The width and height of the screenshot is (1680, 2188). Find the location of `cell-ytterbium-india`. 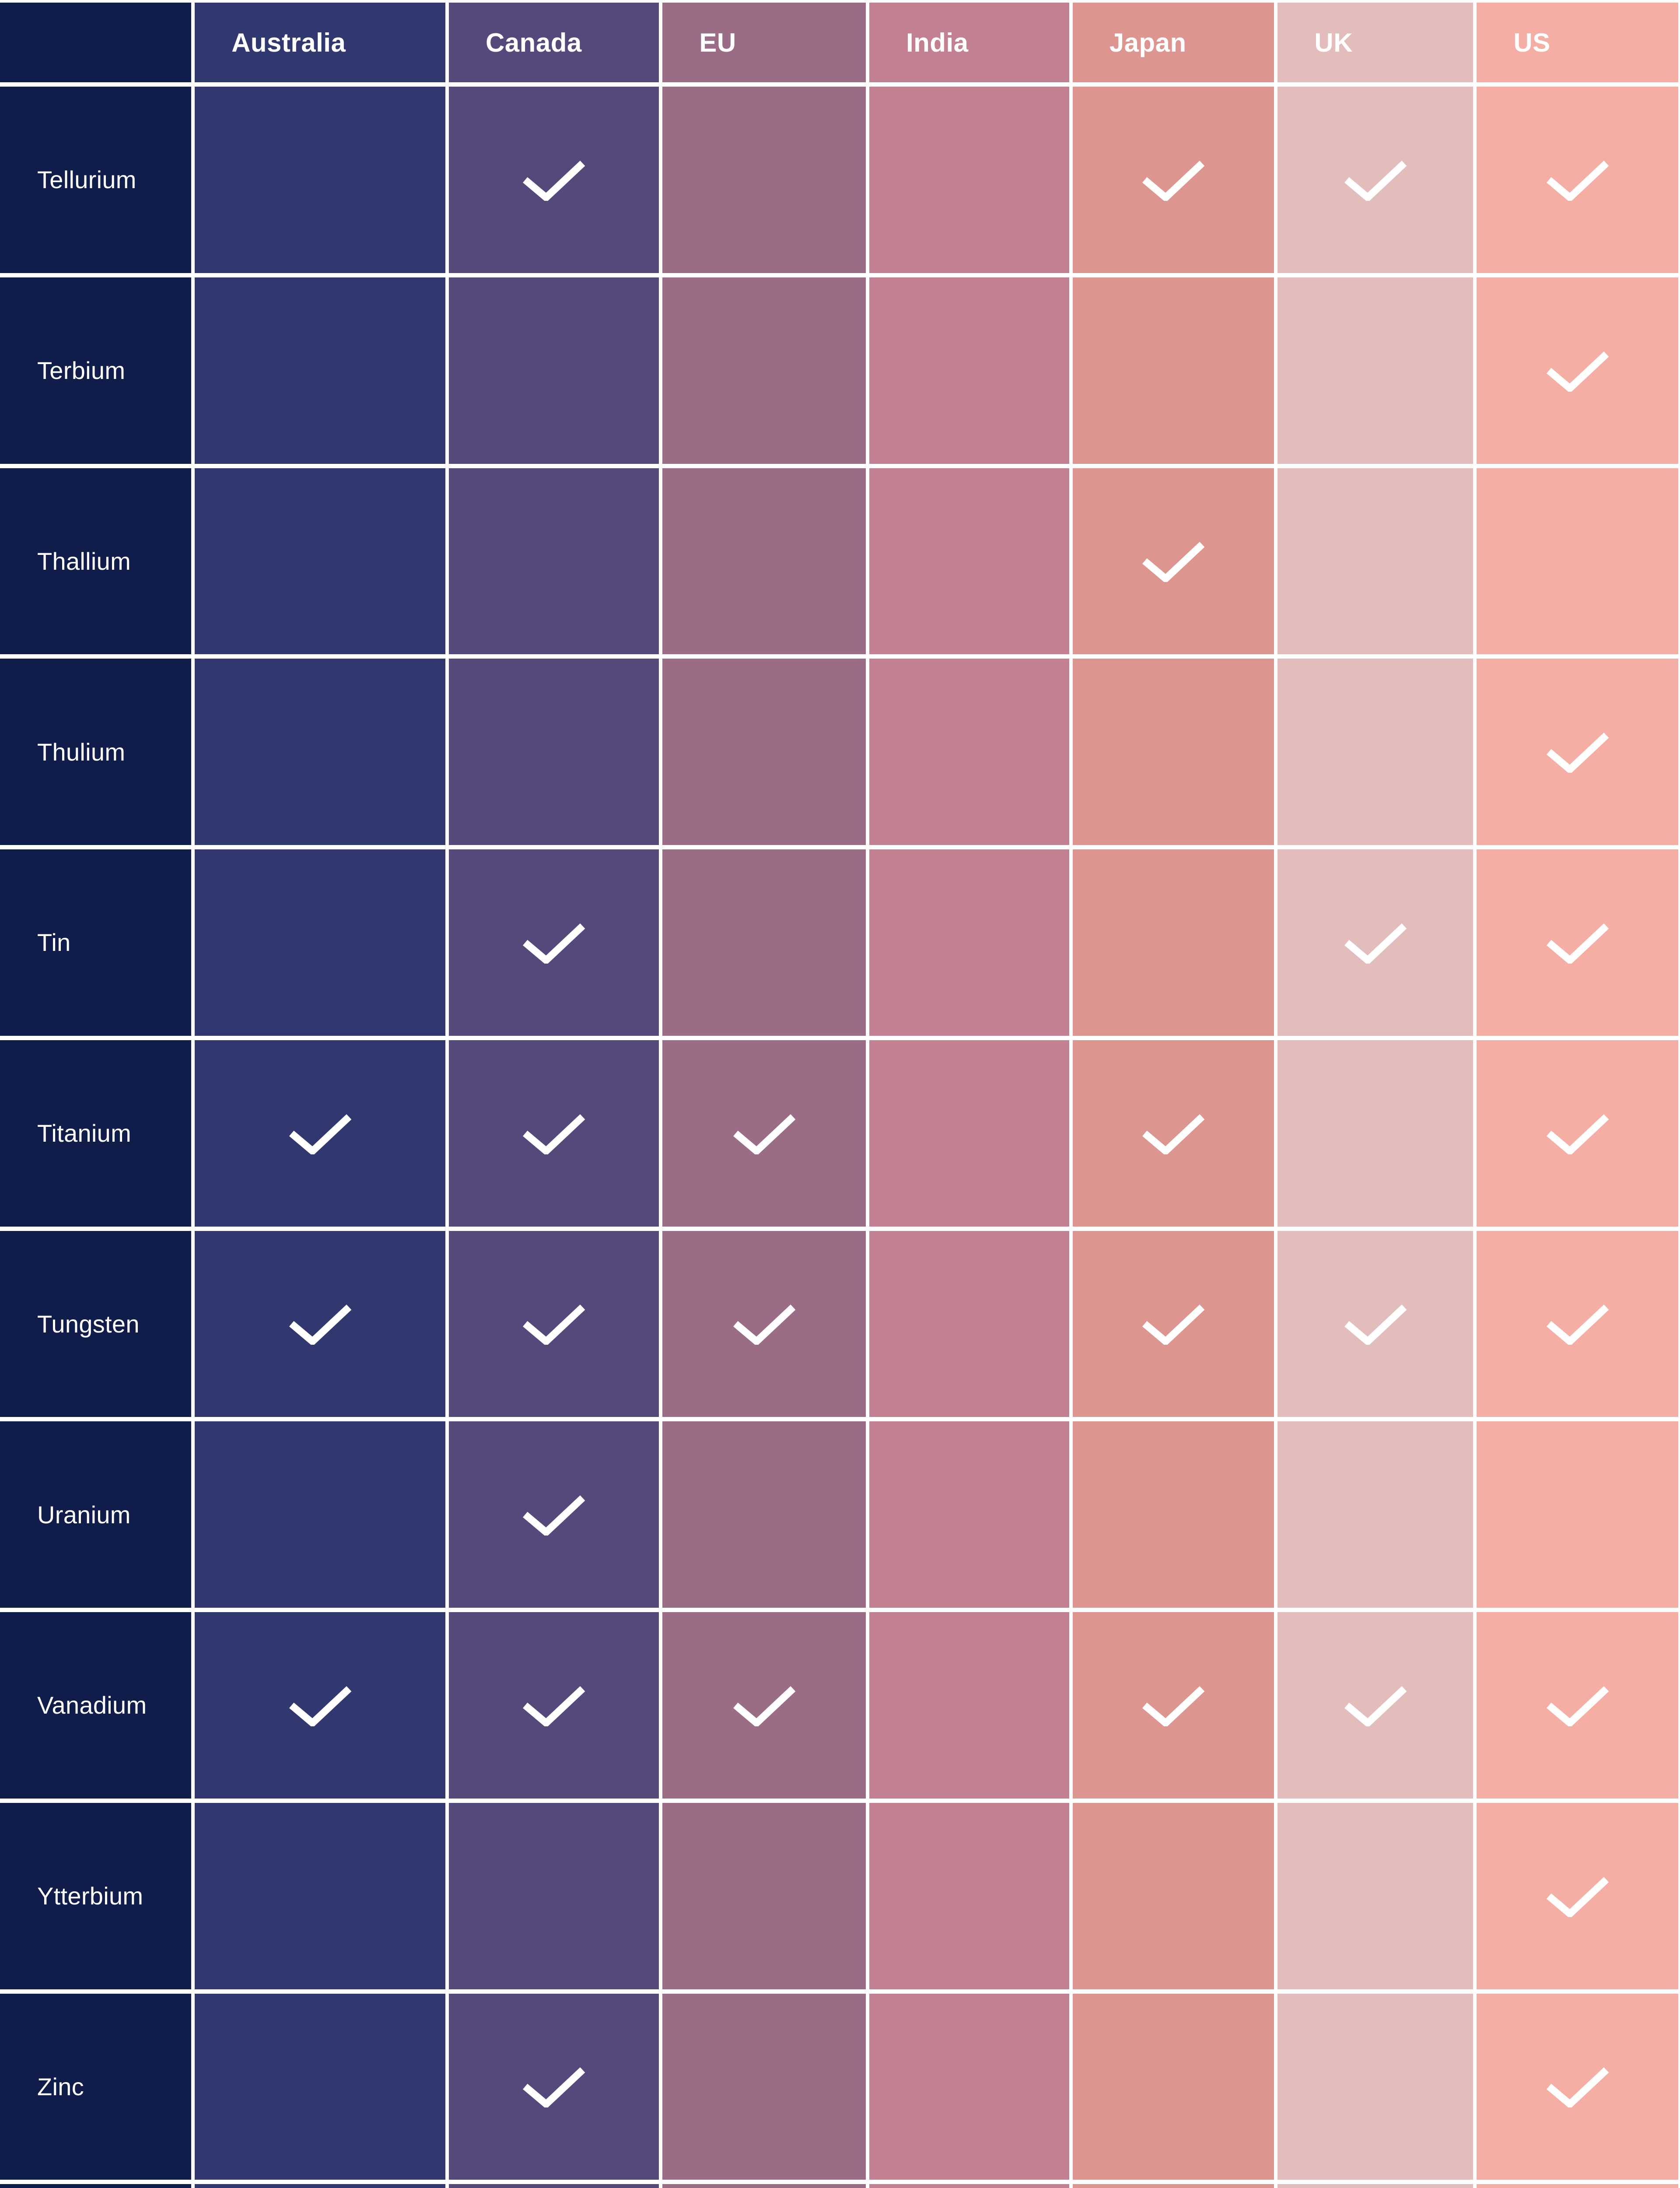

cell-ytterbium-india is located at coordinates (969, 1896).